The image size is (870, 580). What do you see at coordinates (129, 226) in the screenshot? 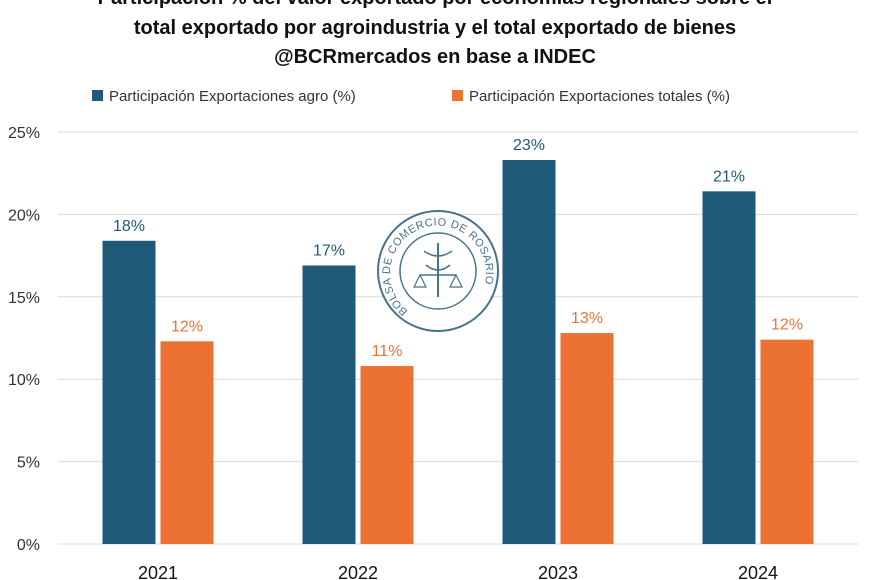
I see `data-label: 18%` at bounding box center [129, 226].